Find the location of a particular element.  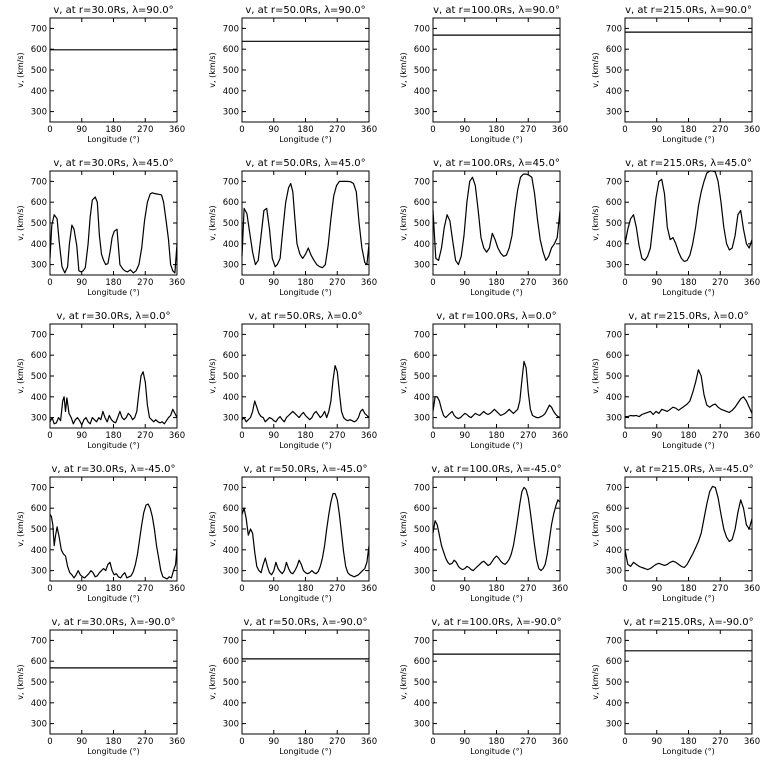

panel-title: v, at r=50.0Rs, λ=0.0° is located at coordinates (306, 316).